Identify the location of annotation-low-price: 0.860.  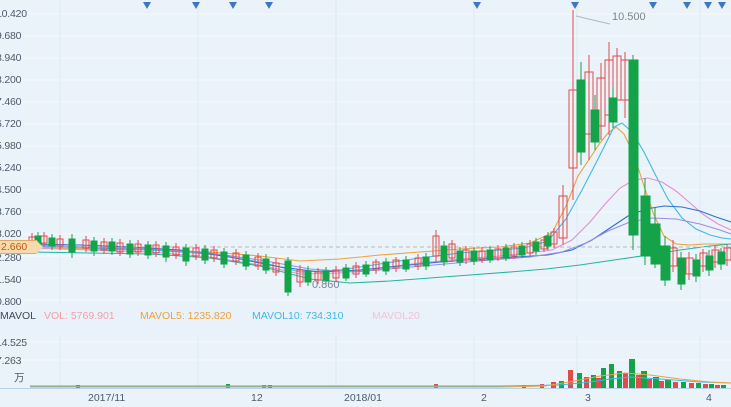
(326, 285).